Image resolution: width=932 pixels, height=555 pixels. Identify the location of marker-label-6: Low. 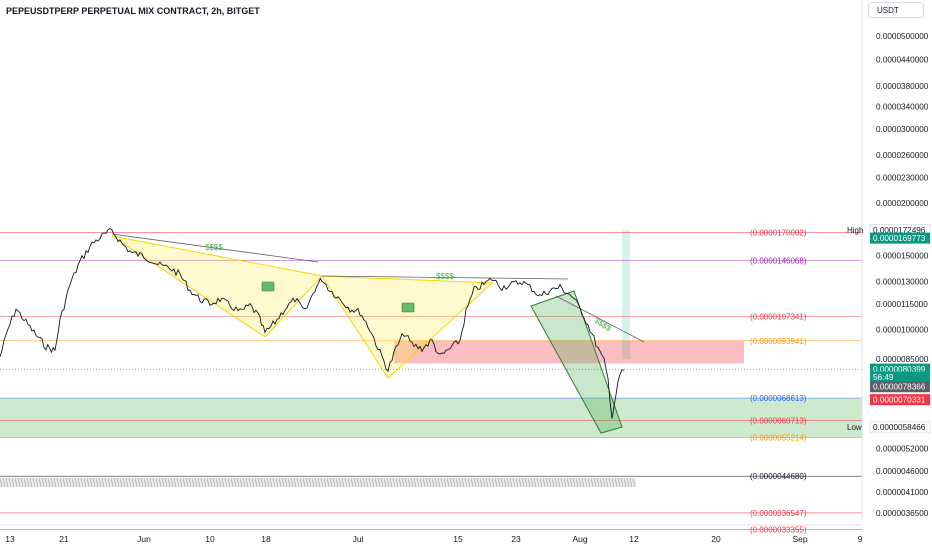
(854, 427).